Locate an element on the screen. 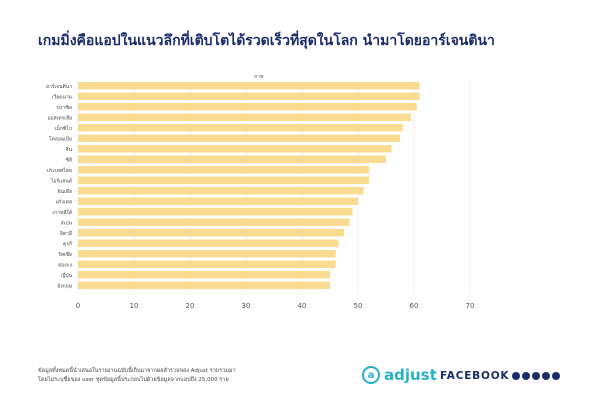 The width and height of the screenshot is (600, 400). adjust-logo-text: adjust is located at coordinates (410, 375).